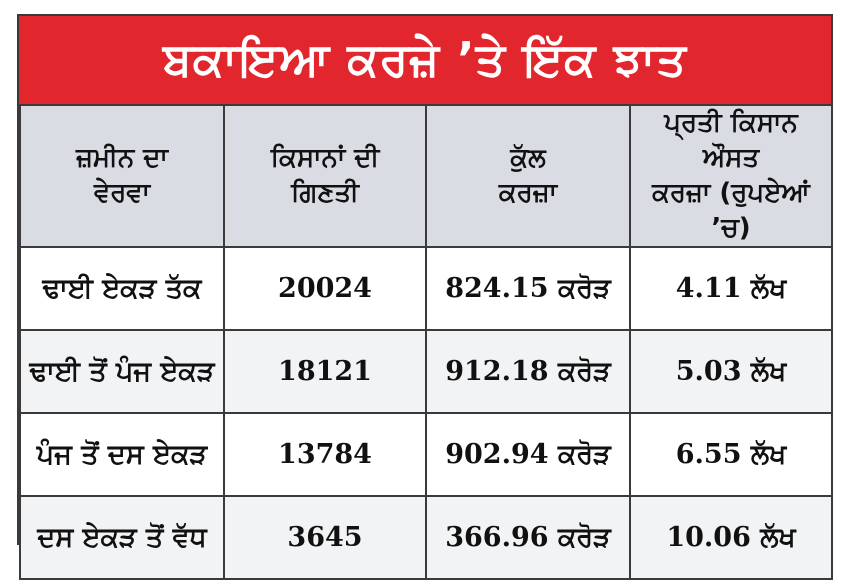 The height and width of the screenshot is (580, 850). Describe the element at coordinates (528, 289) in the screenshot. I see `cell-total-debt: 824.15 ਕਰੋੜ` at that location.